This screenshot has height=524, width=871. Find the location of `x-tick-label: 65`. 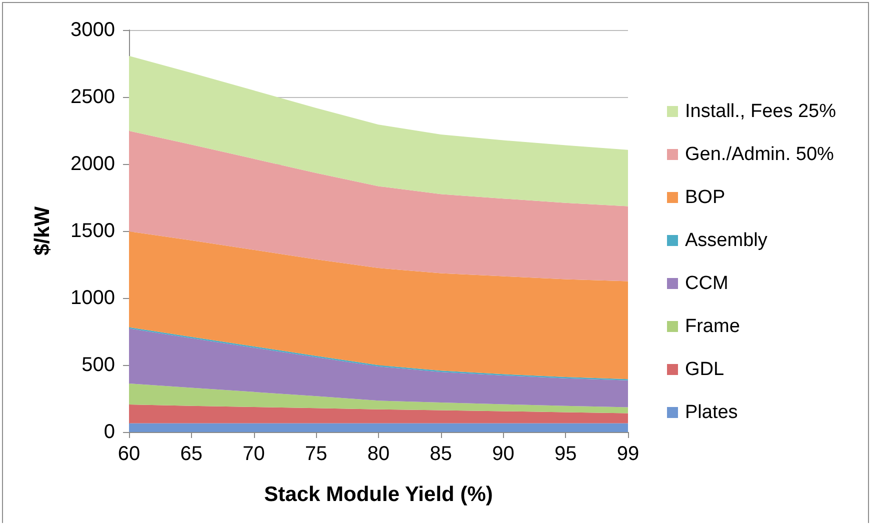

x-tick-label: 65 is located at coordinates (191, 454).